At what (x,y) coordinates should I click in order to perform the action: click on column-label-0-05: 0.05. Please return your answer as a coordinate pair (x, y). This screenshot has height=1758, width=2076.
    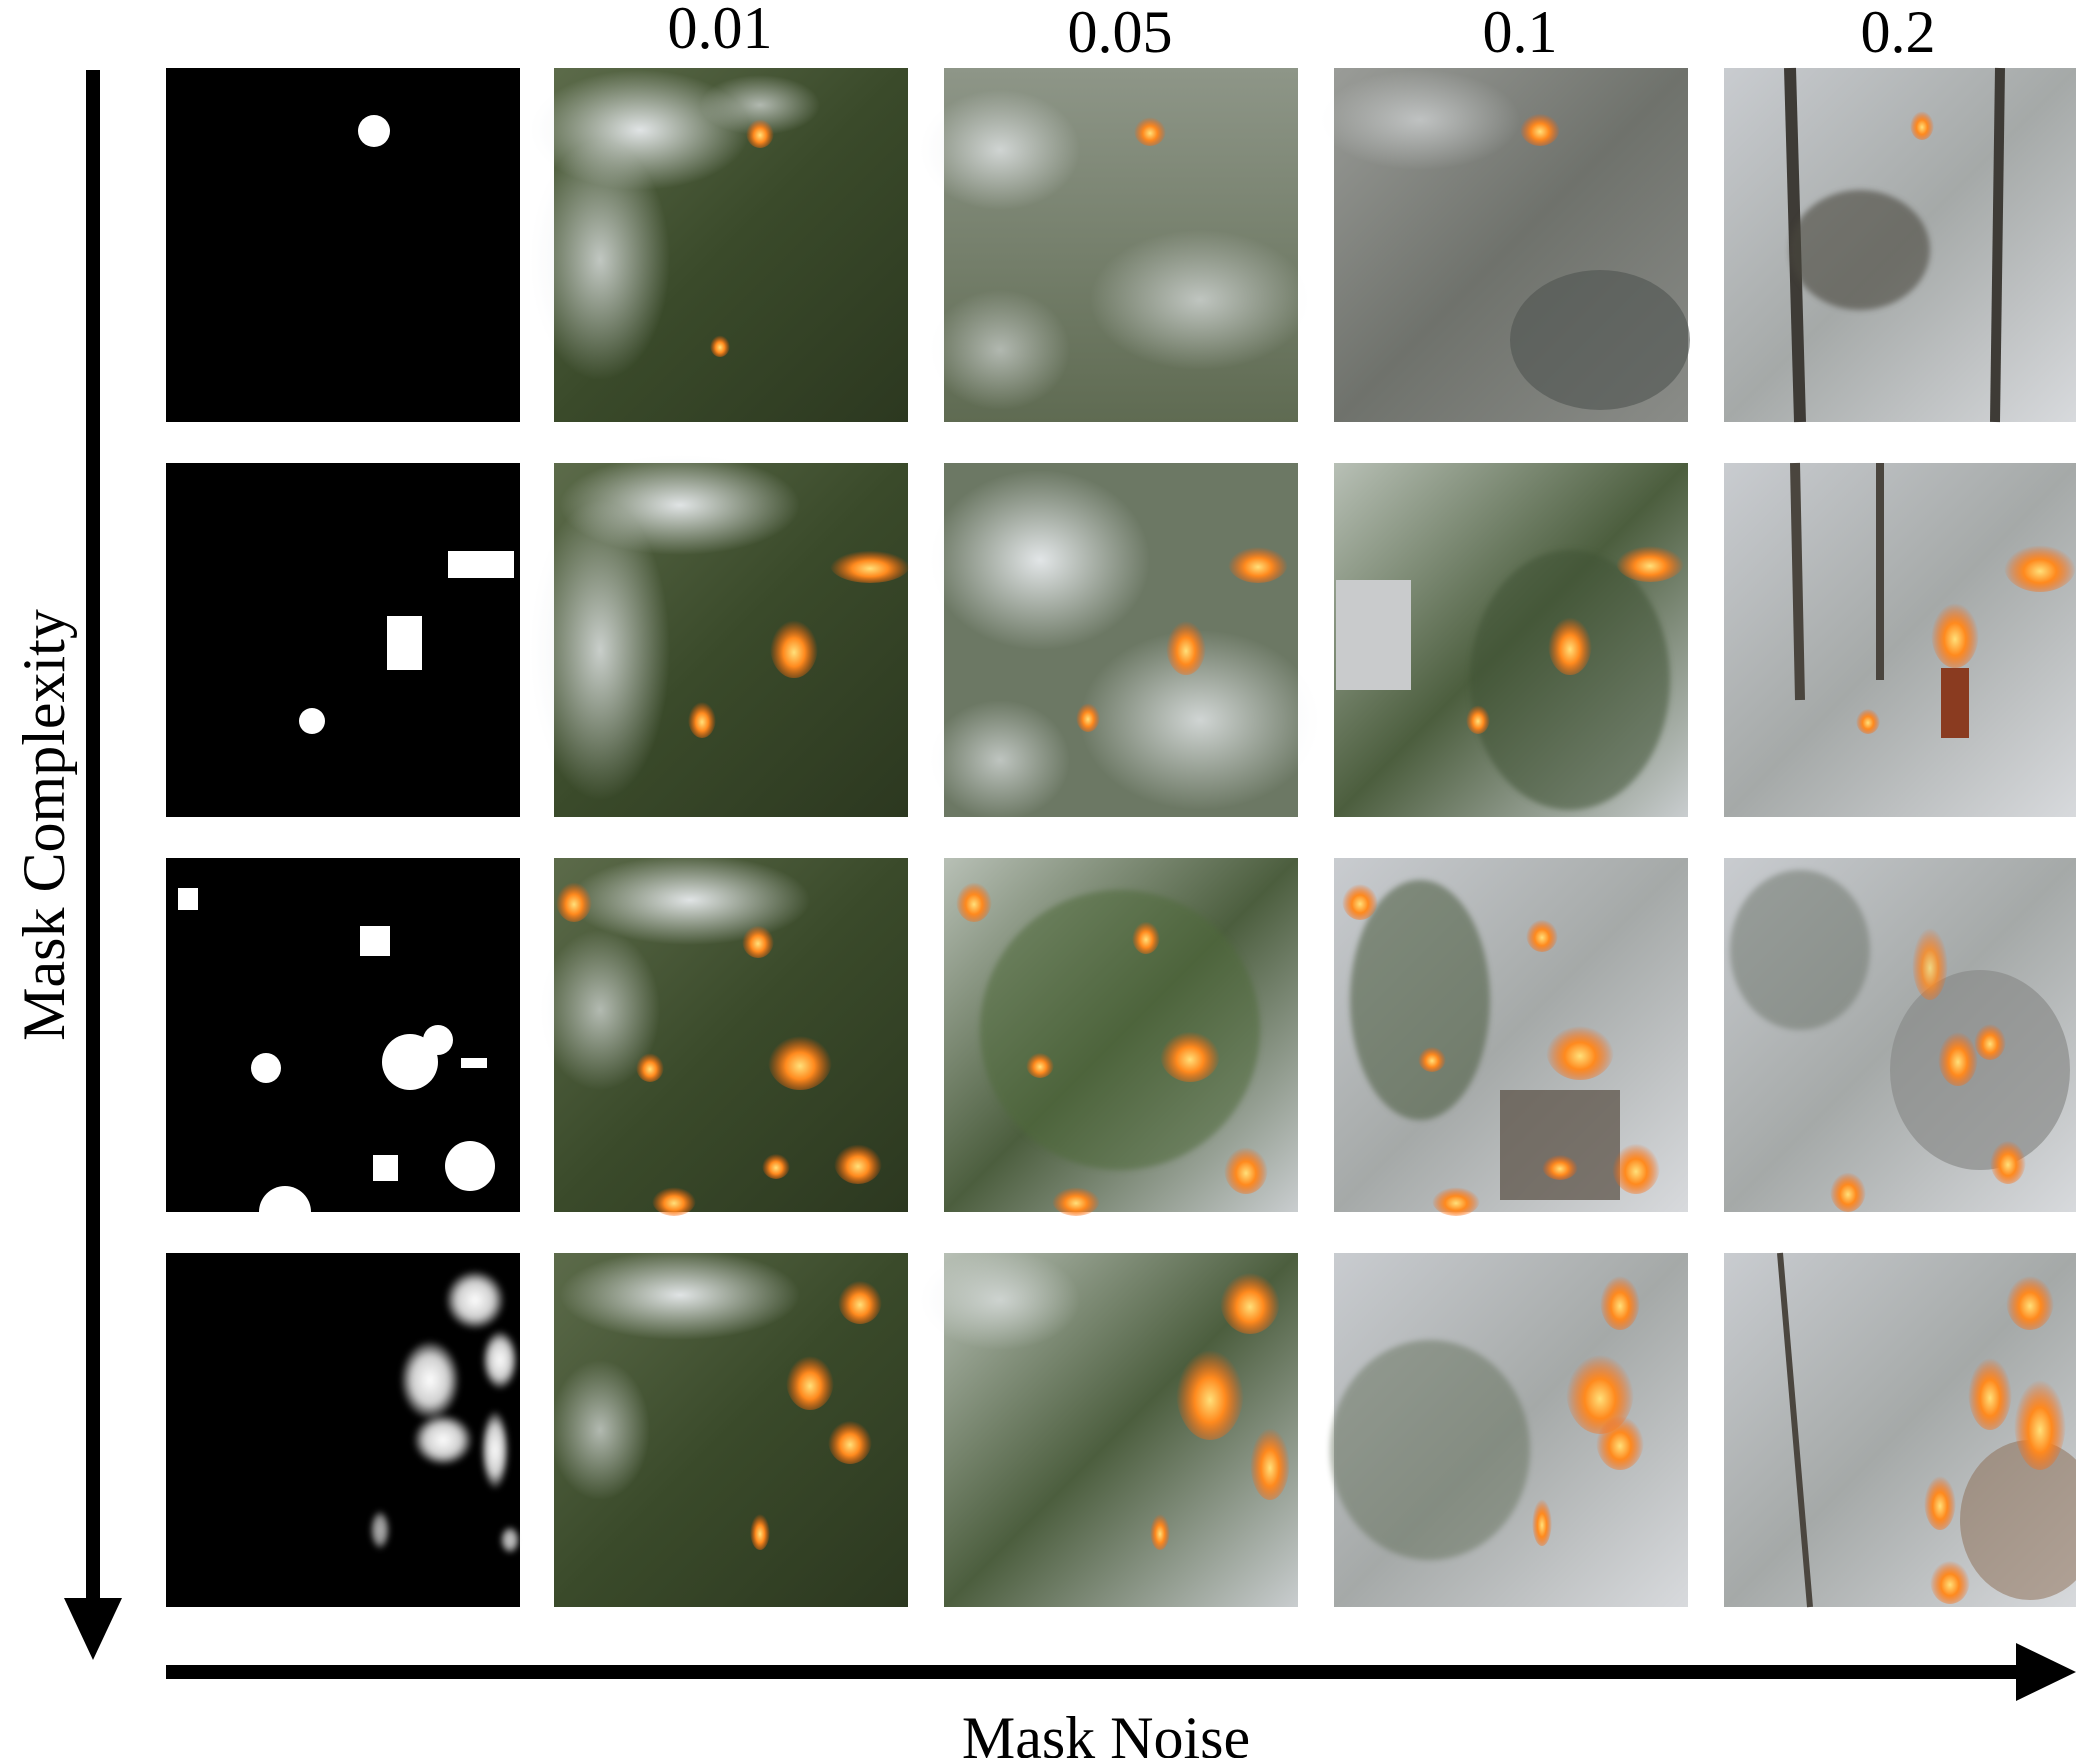
    Looking at the image, I should click on (1120, 32).